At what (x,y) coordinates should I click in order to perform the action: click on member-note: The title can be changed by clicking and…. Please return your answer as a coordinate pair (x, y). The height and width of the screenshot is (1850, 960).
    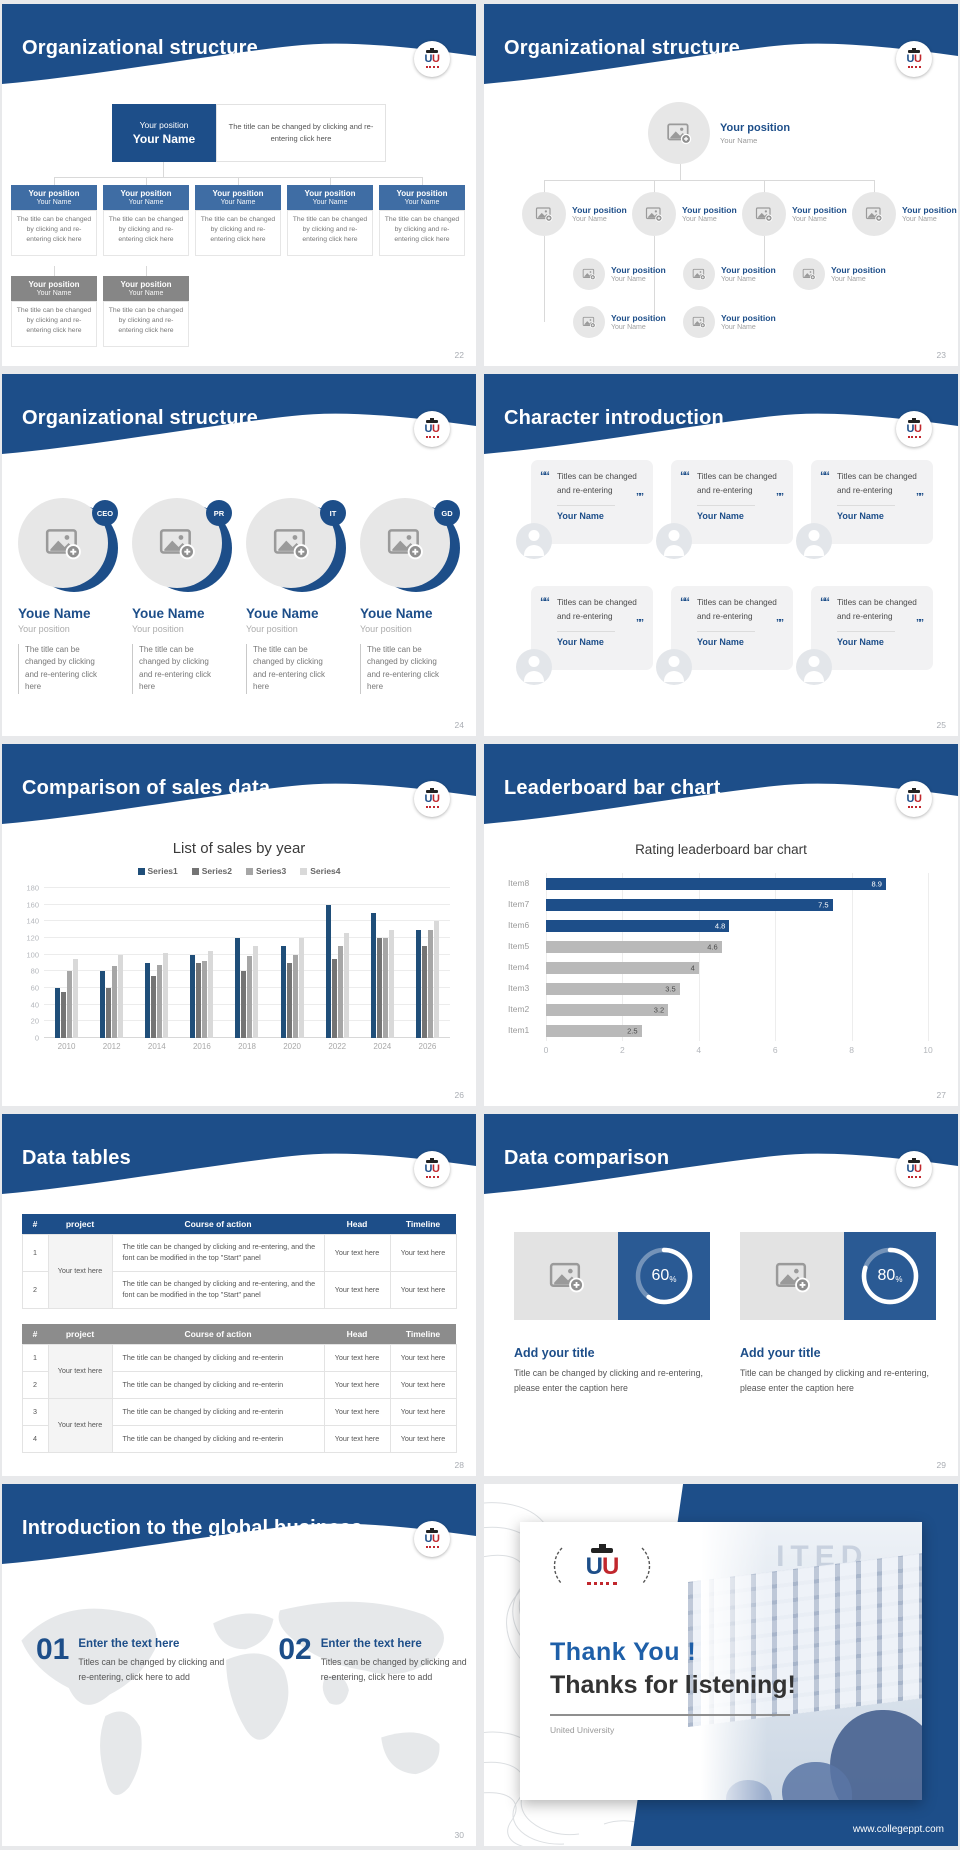
    Looking at the image, I should click on (174, 669).